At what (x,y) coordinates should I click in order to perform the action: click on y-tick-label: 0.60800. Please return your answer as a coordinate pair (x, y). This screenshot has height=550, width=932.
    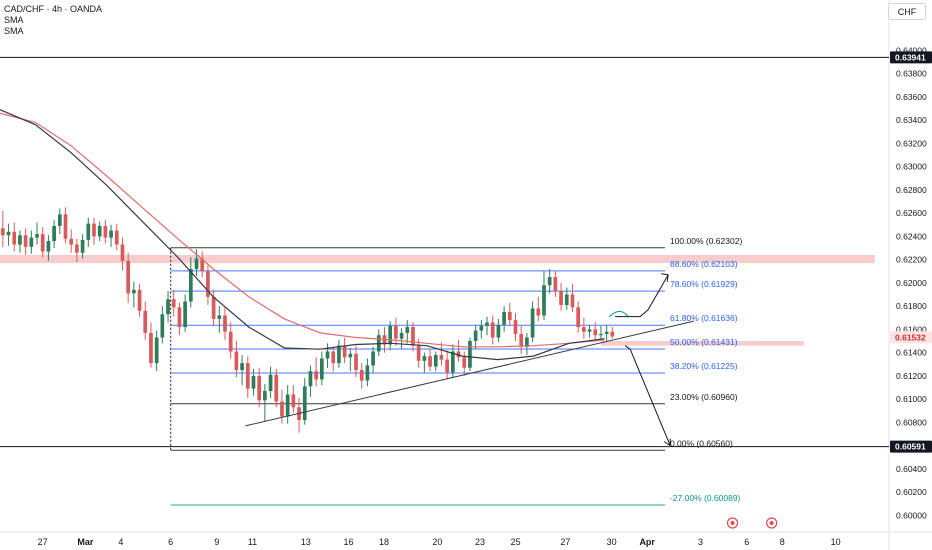
    Looking at the image, I should click on (911, 422).